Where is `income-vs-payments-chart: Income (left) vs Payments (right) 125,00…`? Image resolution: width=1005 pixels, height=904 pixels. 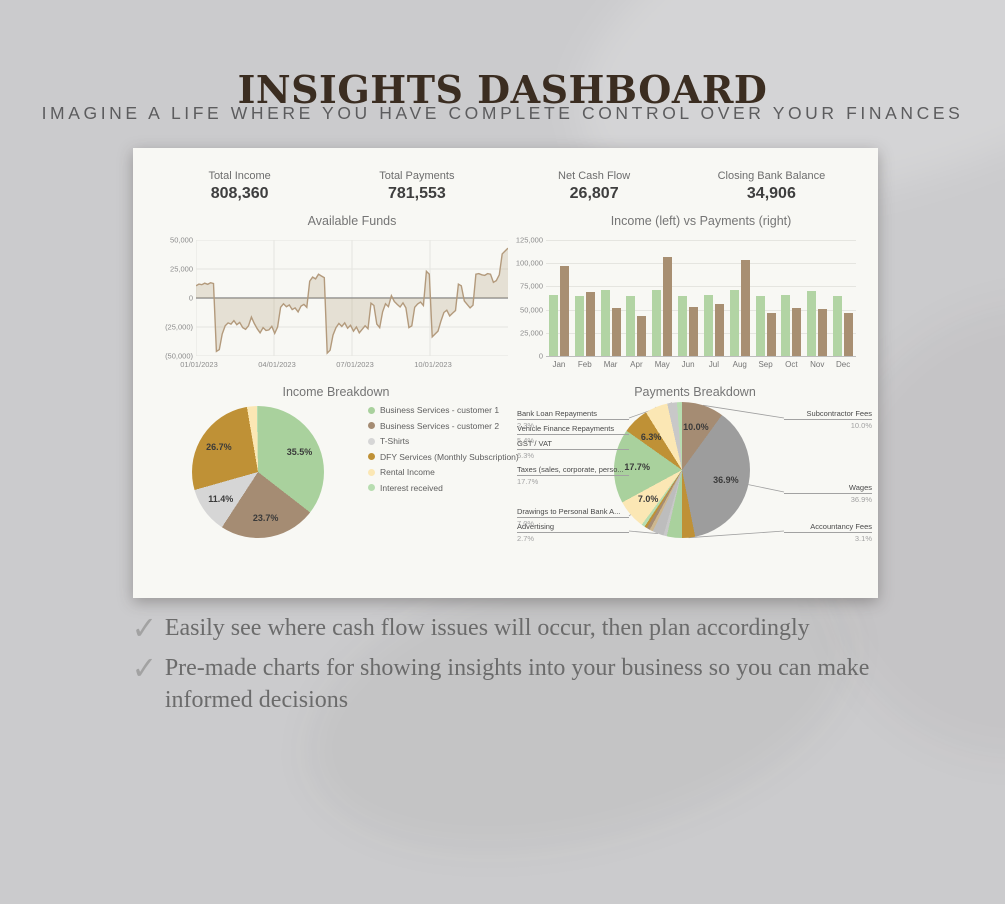 income-vs-payments-chart: Income (left) vs Payments (right) 125,00… is located at coordinates (693, 297).